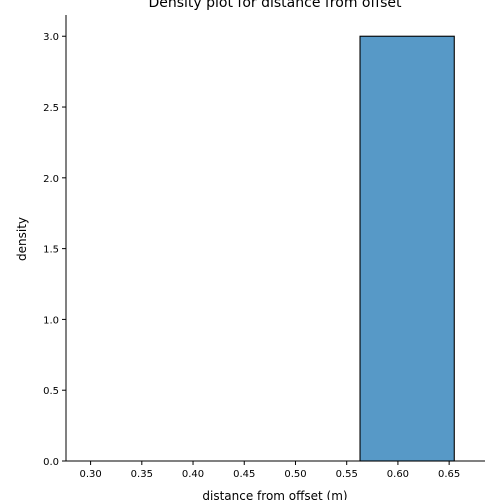 The height and width of the screenshot is (504, 500). Describe the element at coordinates (449, 474) in the screenshot. I see `x-tick-label: 0.65` at that location.